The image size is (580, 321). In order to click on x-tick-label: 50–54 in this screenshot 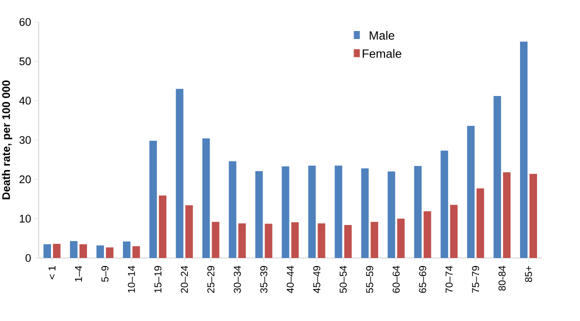, I will do `click(343, 279)`.